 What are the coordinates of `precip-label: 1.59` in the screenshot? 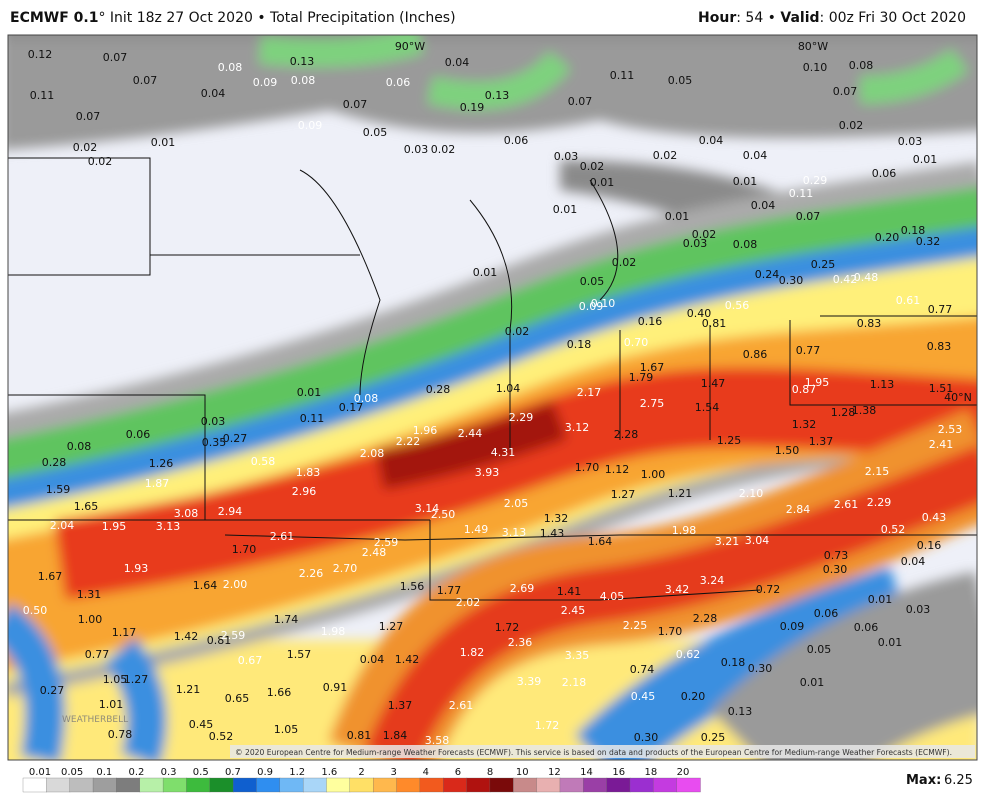 It's located at (58, 489).